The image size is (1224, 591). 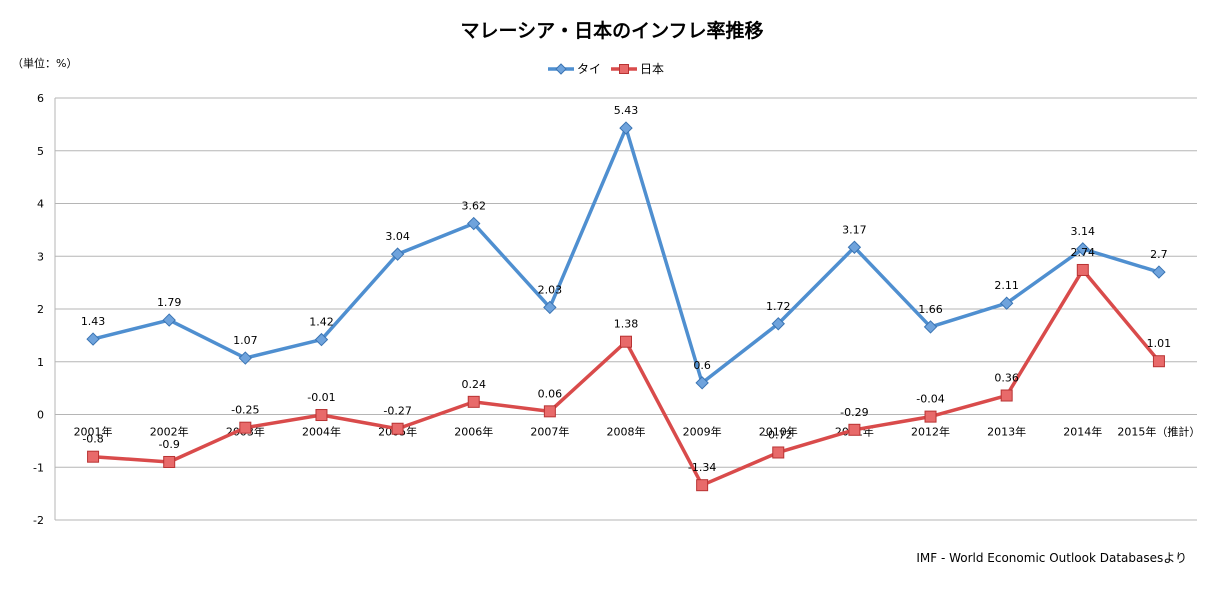 What do you see at coordinates (611, 30) in the screenshot?
I see `chart-title: マレーシア・日本のインフレ率推移` at bounding box center [611, 30].